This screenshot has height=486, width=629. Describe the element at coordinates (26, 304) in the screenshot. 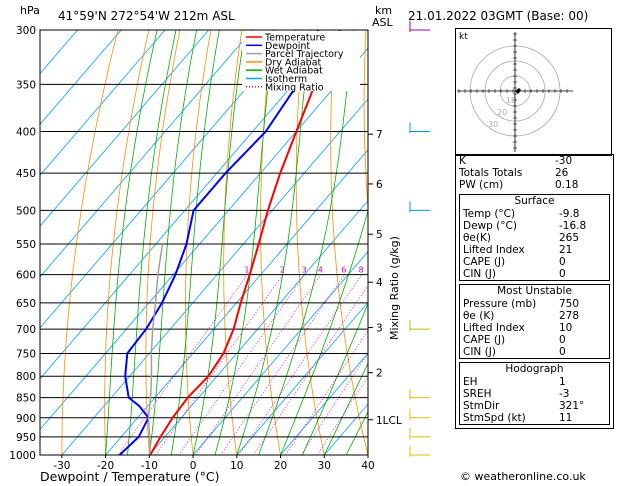

I see `pressure-tick-label: 650` at that location.